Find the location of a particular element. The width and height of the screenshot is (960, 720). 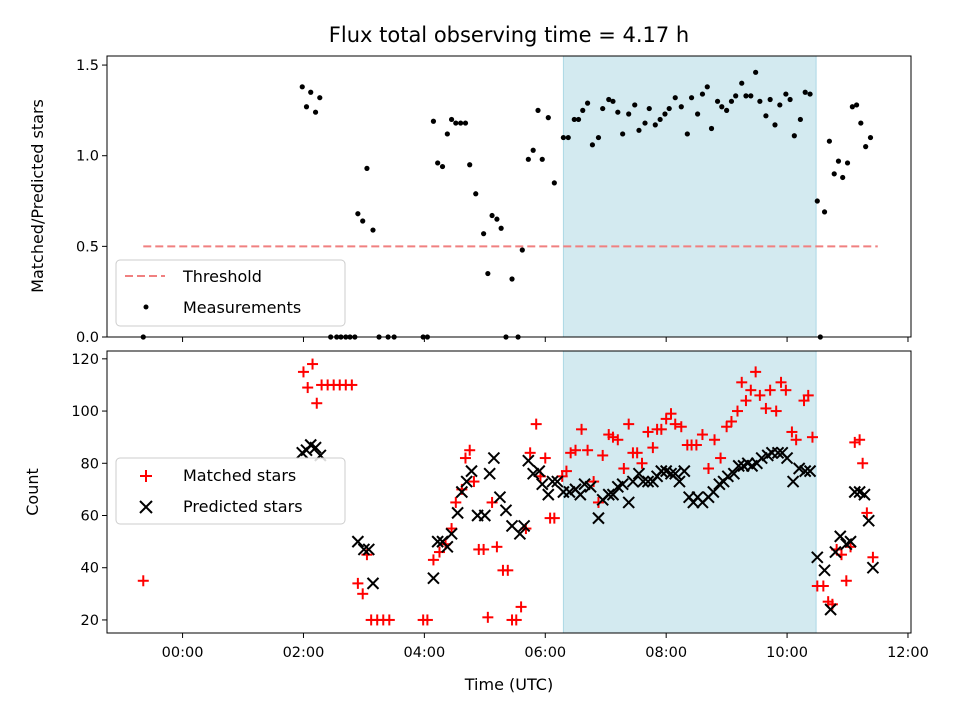

bottom-y-tick-label: 20 is located at coordinates (90, 621).